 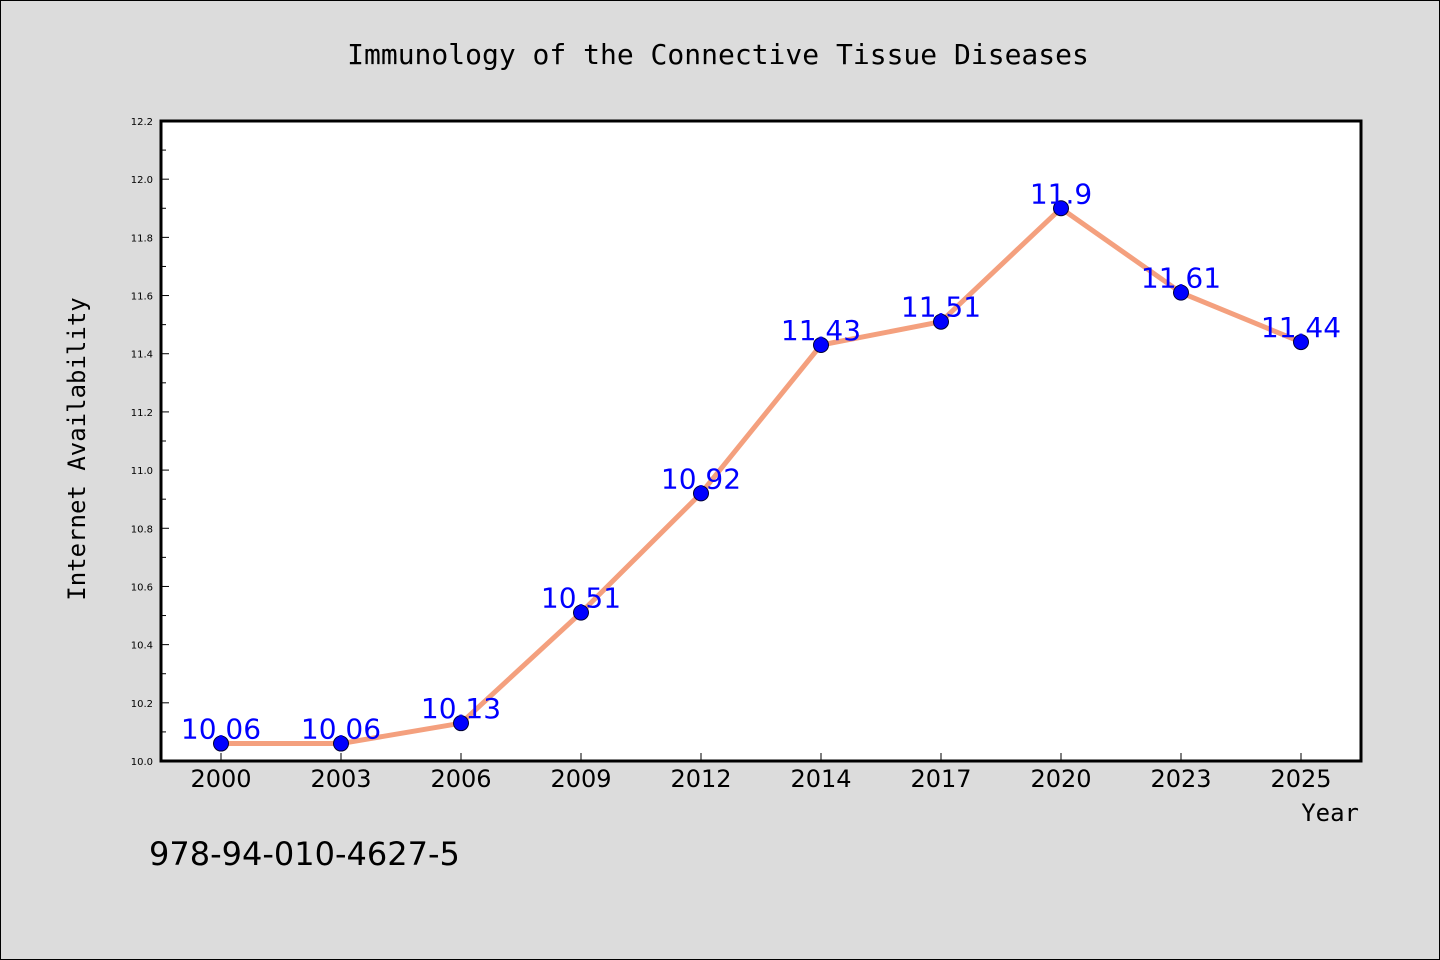 I want to click on x-tick-label: 2020, so click(x=1060, y=779).